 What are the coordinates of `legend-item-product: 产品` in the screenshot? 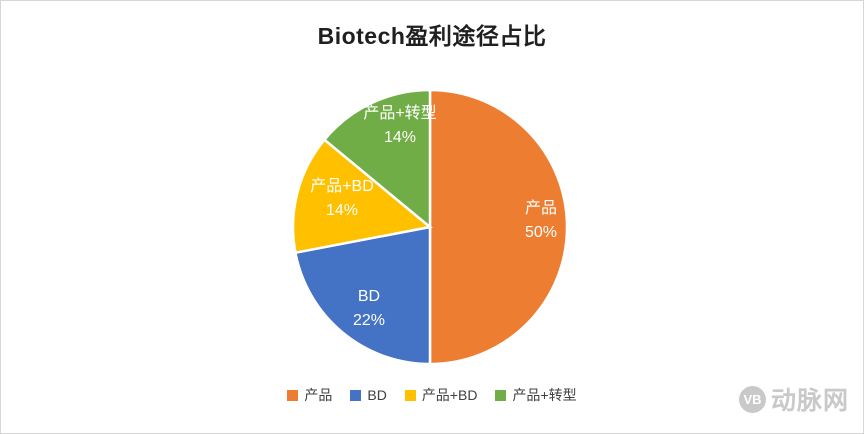 It's located at (309, 395).